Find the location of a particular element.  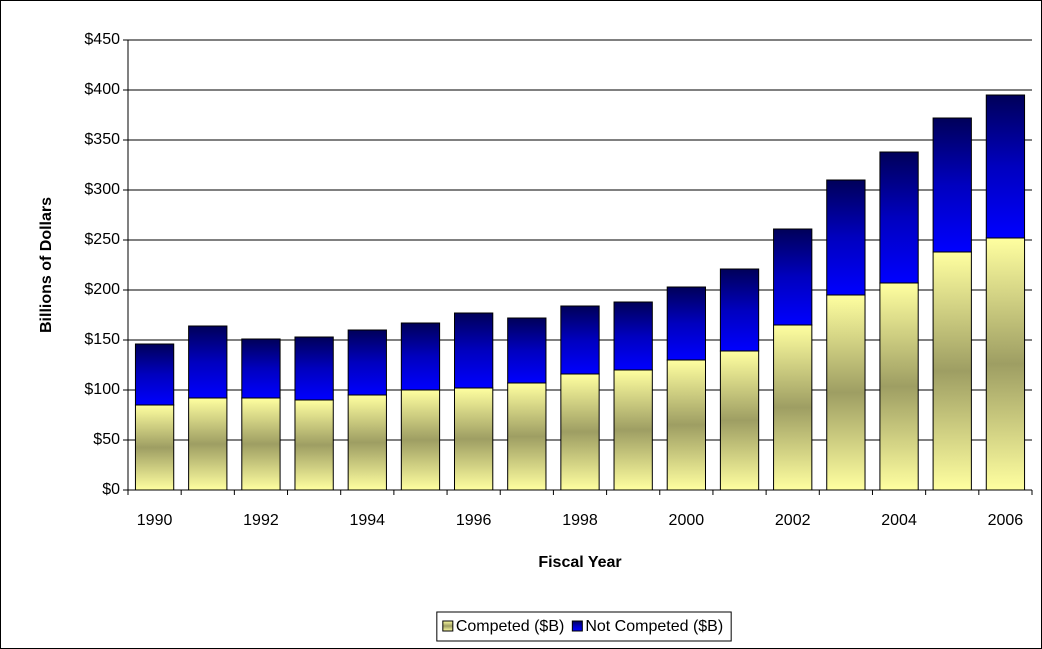

y-tick-label: $400 is located at coordinates (102, 89).